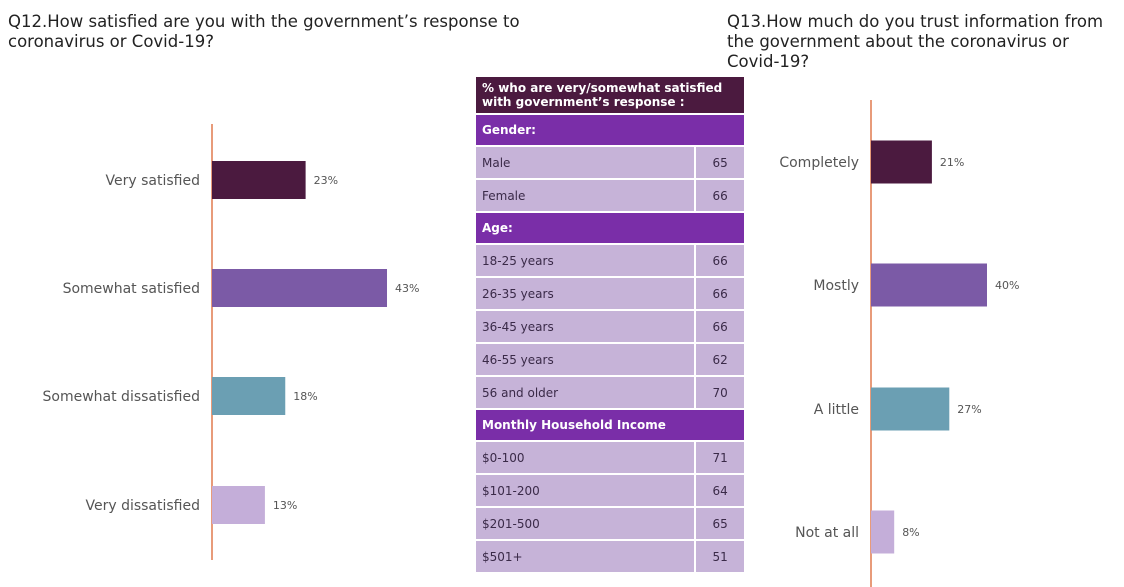  I want to click on table-row: Male 65, so click(610, 162).